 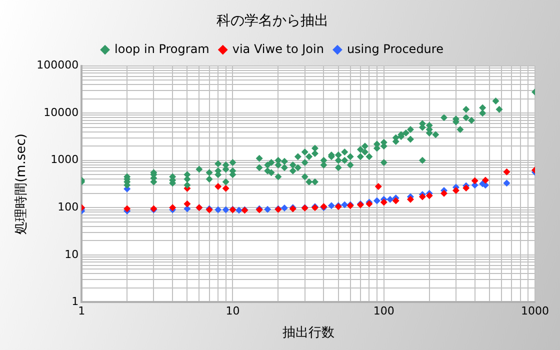 I want to click on y-tick-label: 100000, so click(x=57, y=65).